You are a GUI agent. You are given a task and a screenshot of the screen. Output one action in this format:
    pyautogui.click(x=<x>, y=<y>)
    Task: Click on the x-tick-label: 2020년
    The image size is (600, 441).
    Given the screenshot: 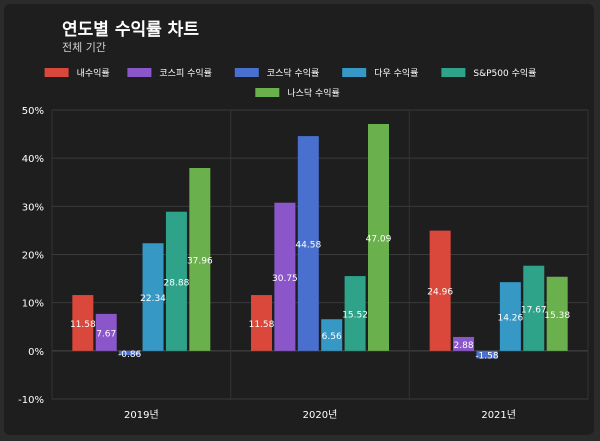 What is the action you would take?
    pyautogui.click(x=320, y=415)
    